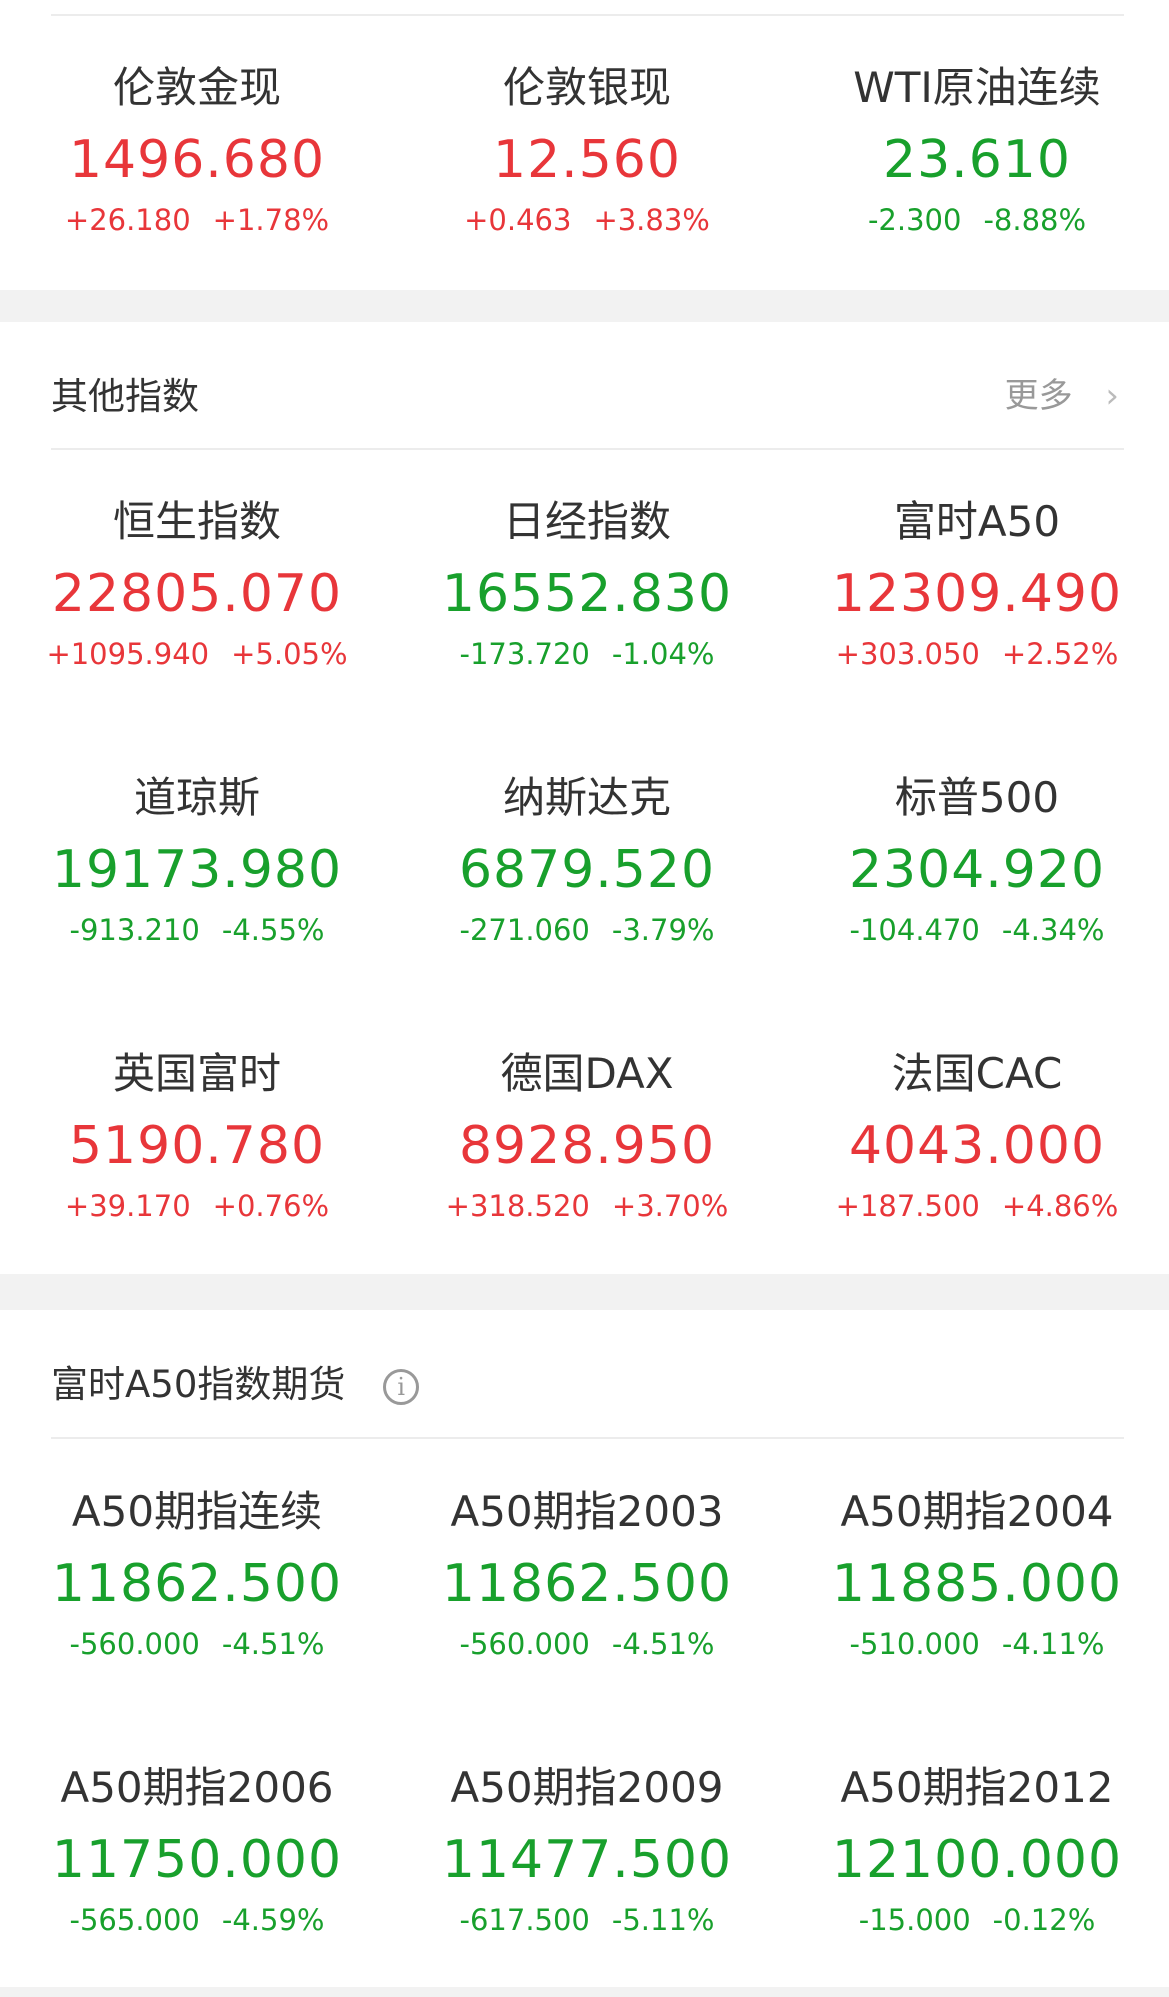 The height and width of the screenshot is (1997, 1169). What do you see at coordinates (197, 160) in the screenshot?
I see `quote-value: 1496.680` at bounding box center [197, 160].